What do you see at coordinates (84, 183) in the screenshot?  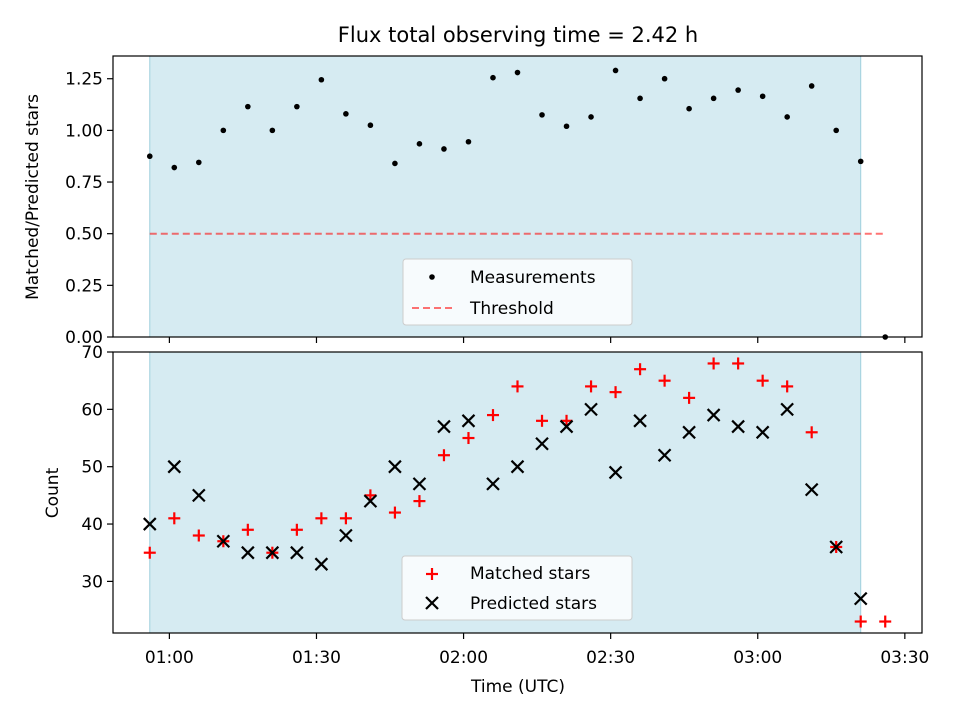 I see `y-tick-label: 0.75` at bounding box center [84, 183].